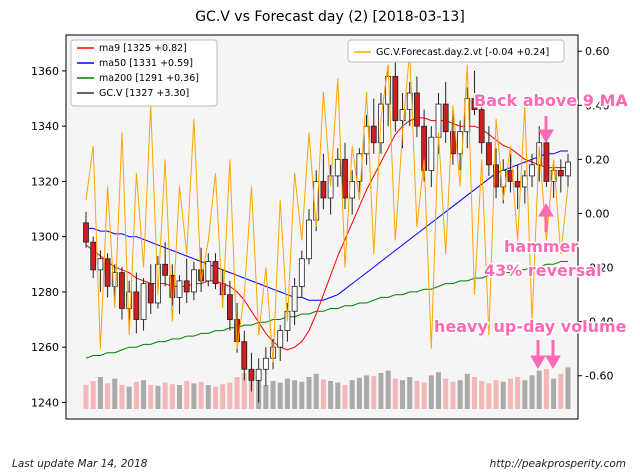 The image size is (640, 476). Describe the element at coordinates (551, 100) in the screenshot. I see `annotation-back-above-ma: Back above 9 MA` at that location.